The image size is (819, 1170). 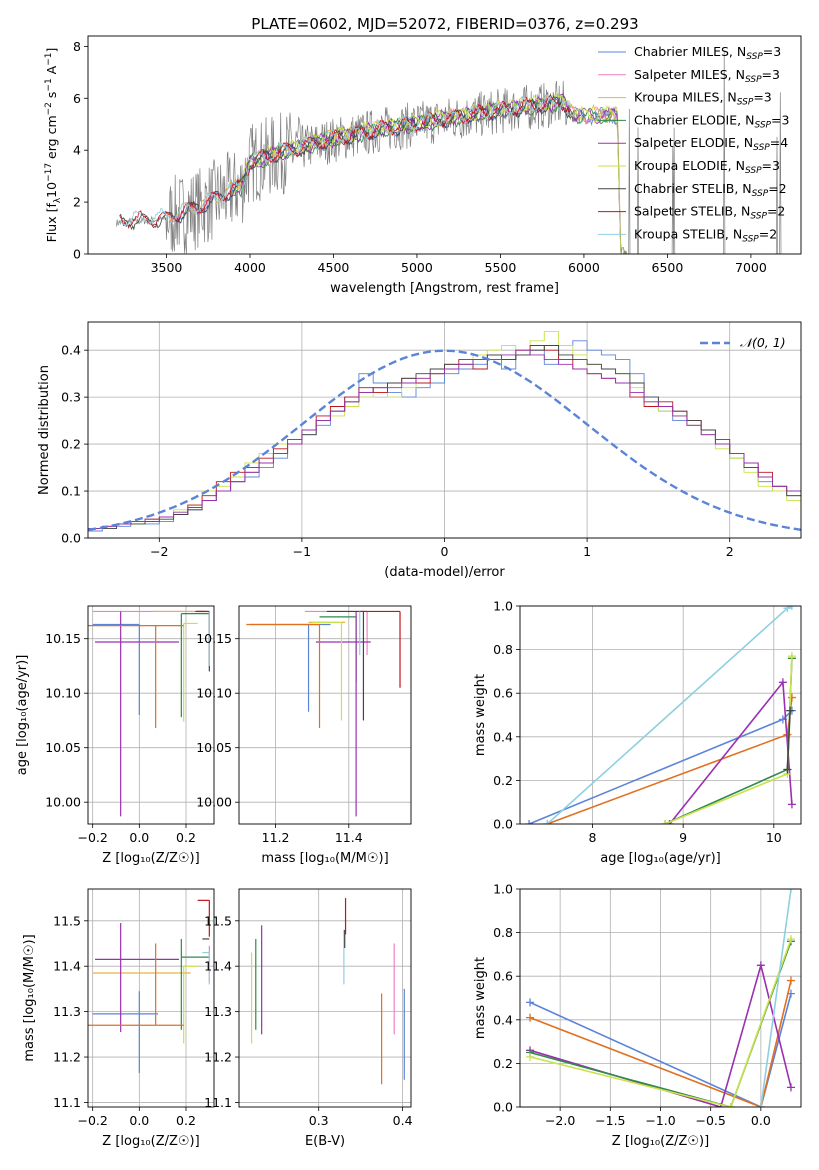 I want to click on weight-line-orange, so click(x=660, y=1043).